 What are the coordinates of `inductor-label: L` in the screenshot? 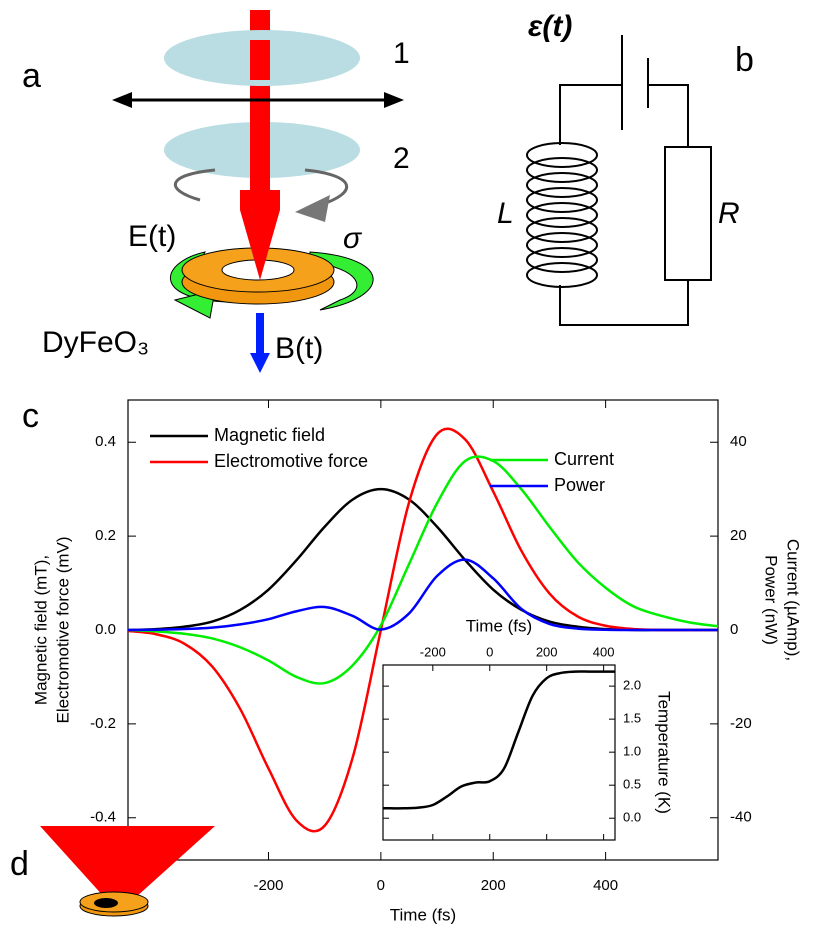 It's located at (505, 213).